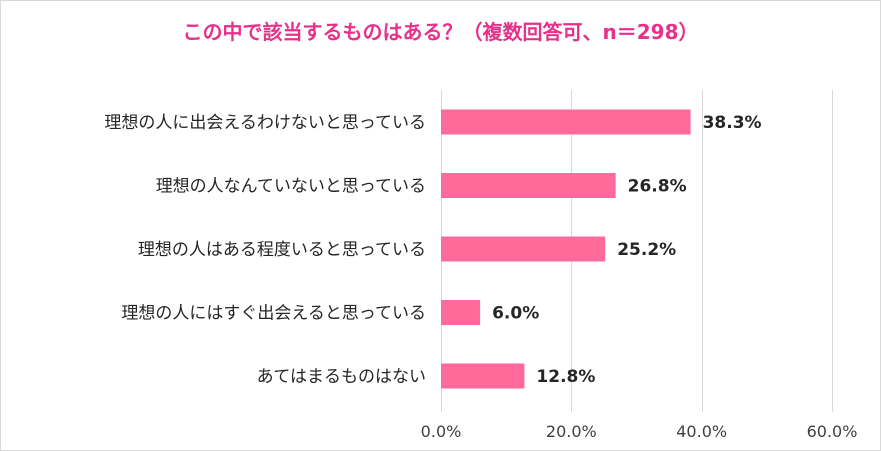 The image size is (881, 451). What do you see at coordinates (646, 250) in the screenshot?
I see `data-label: 25.2%` at bounding box center [646, 250].